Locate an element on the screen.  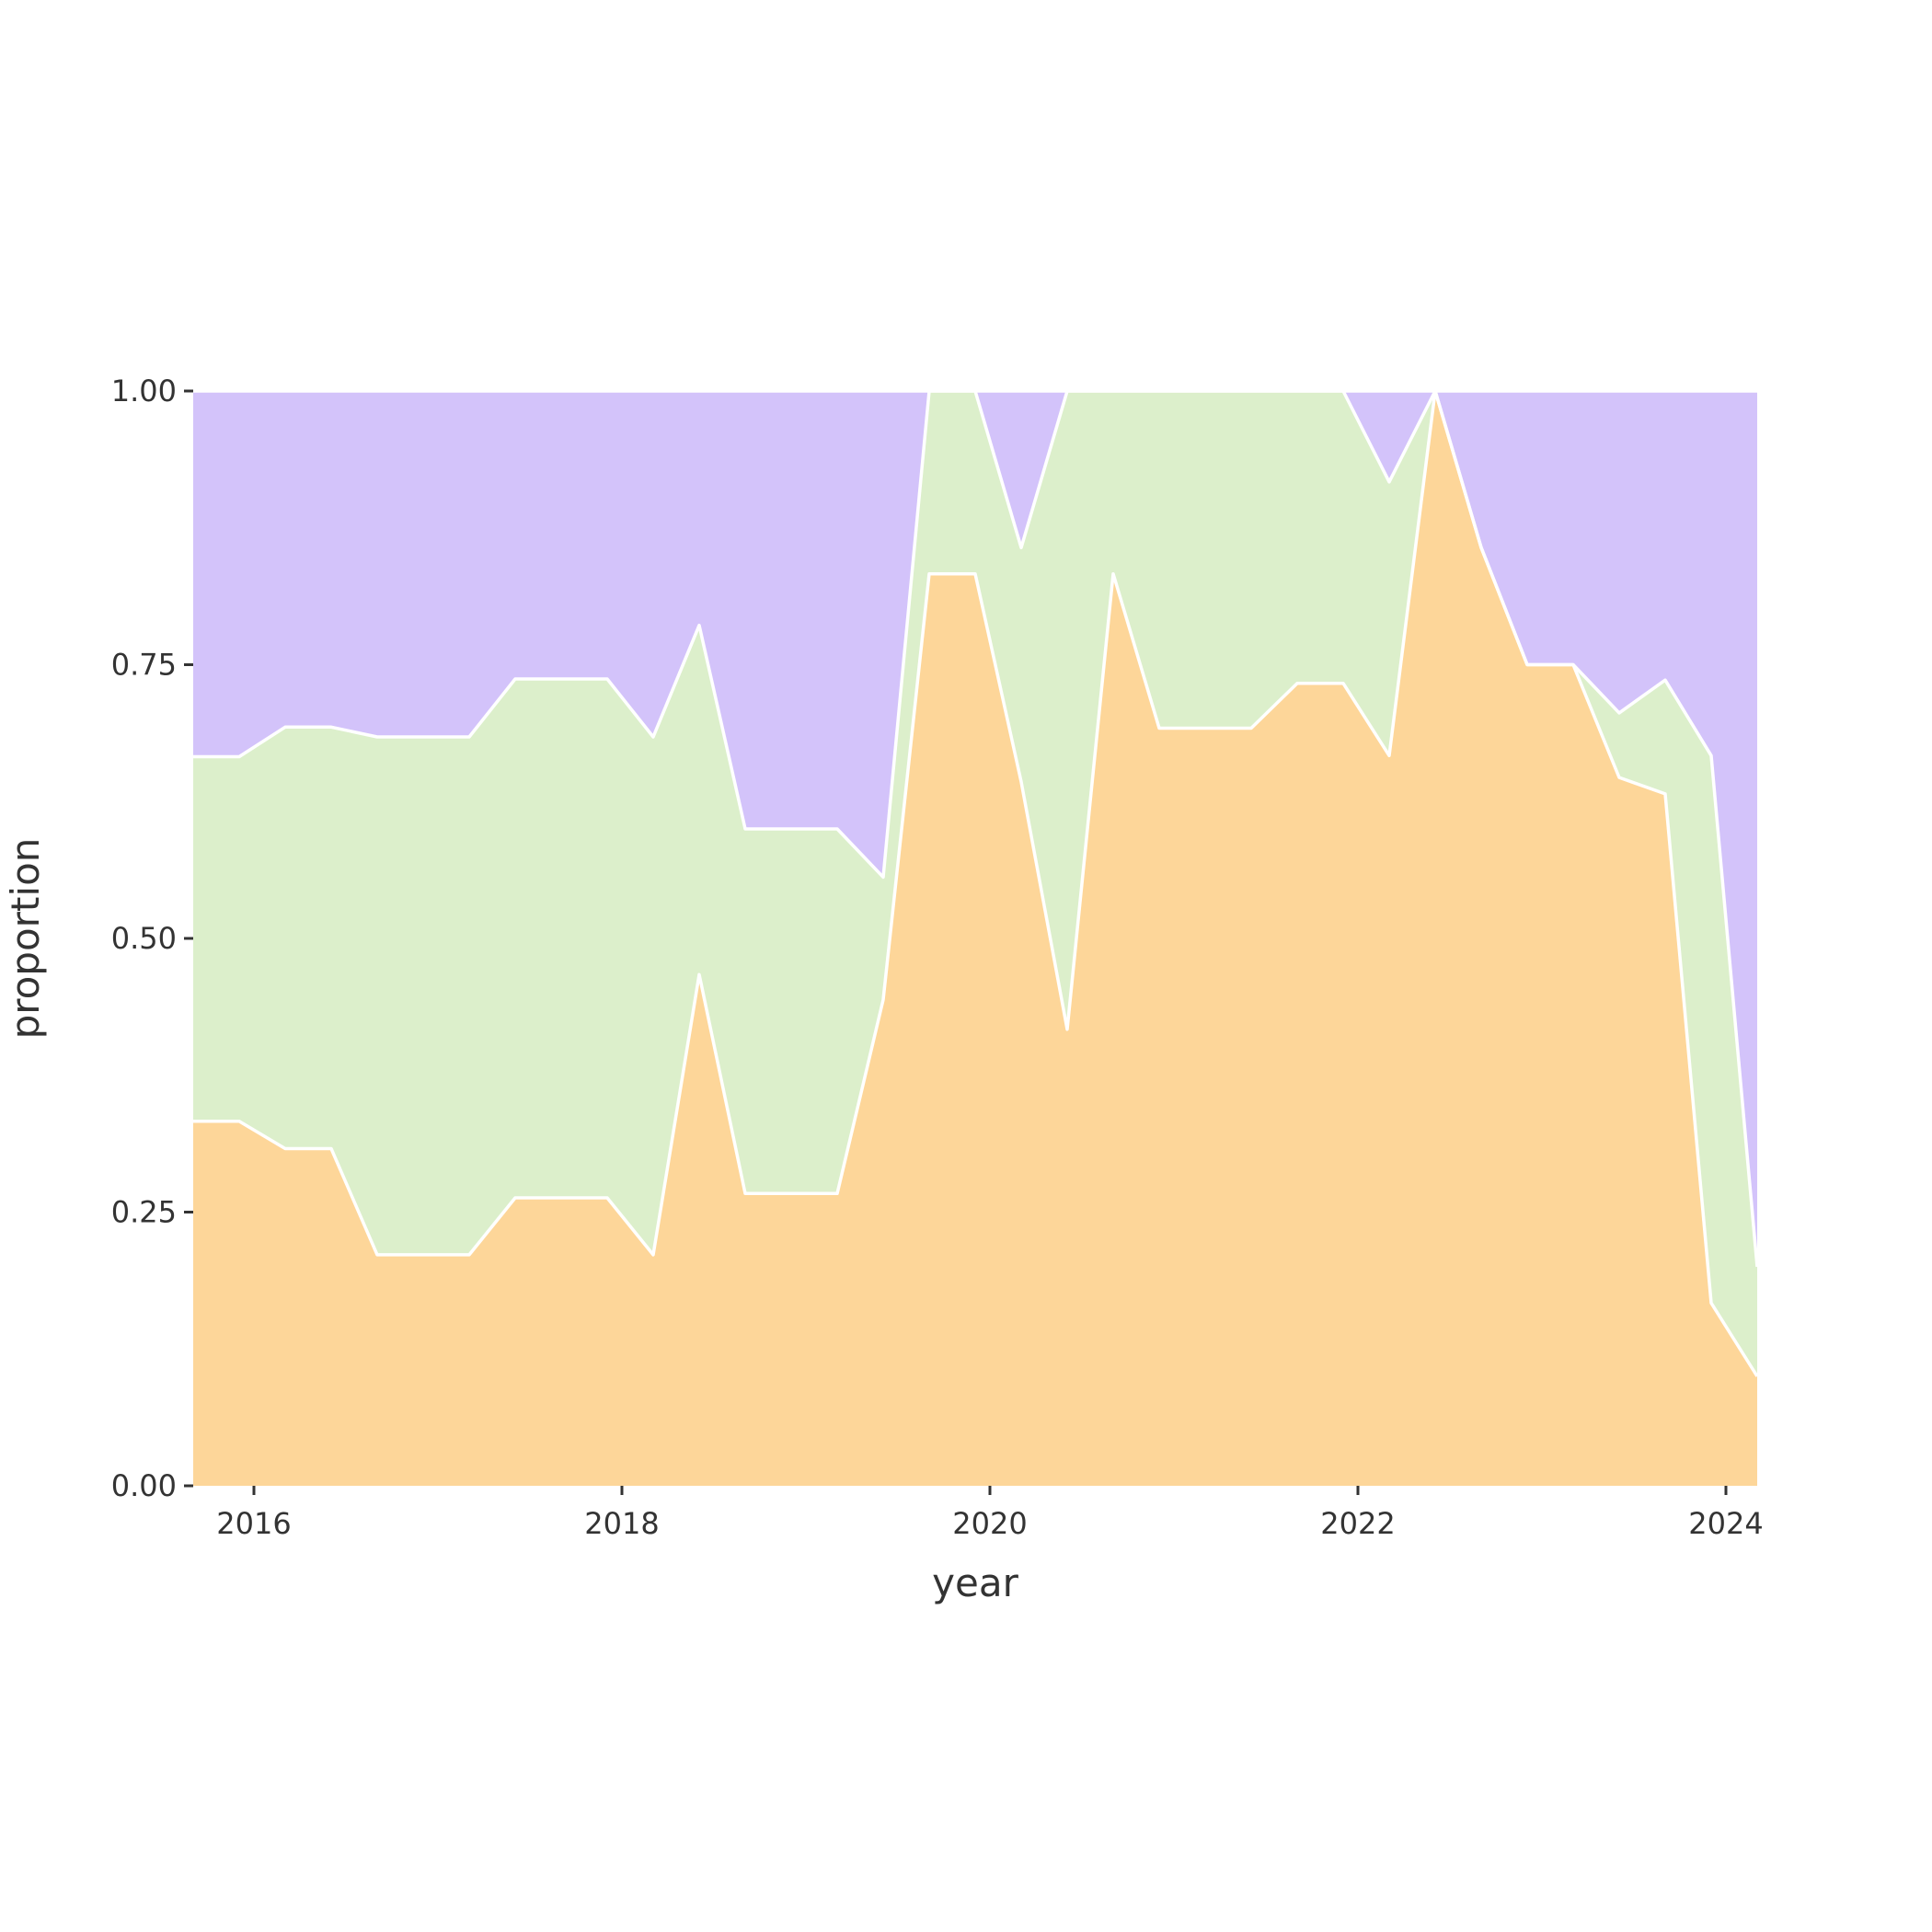
x-axis-title: year is located at coordinates (975, 1582).